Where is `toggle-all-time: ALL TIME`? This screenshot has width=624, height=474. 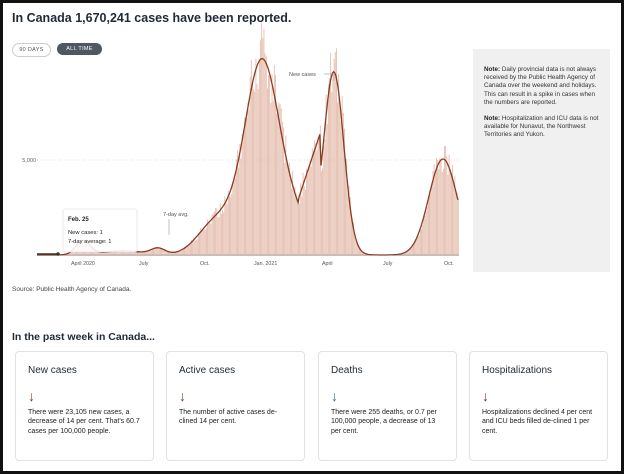
toggle-all-time: ALL TIME is located at coordinates (79, 49).